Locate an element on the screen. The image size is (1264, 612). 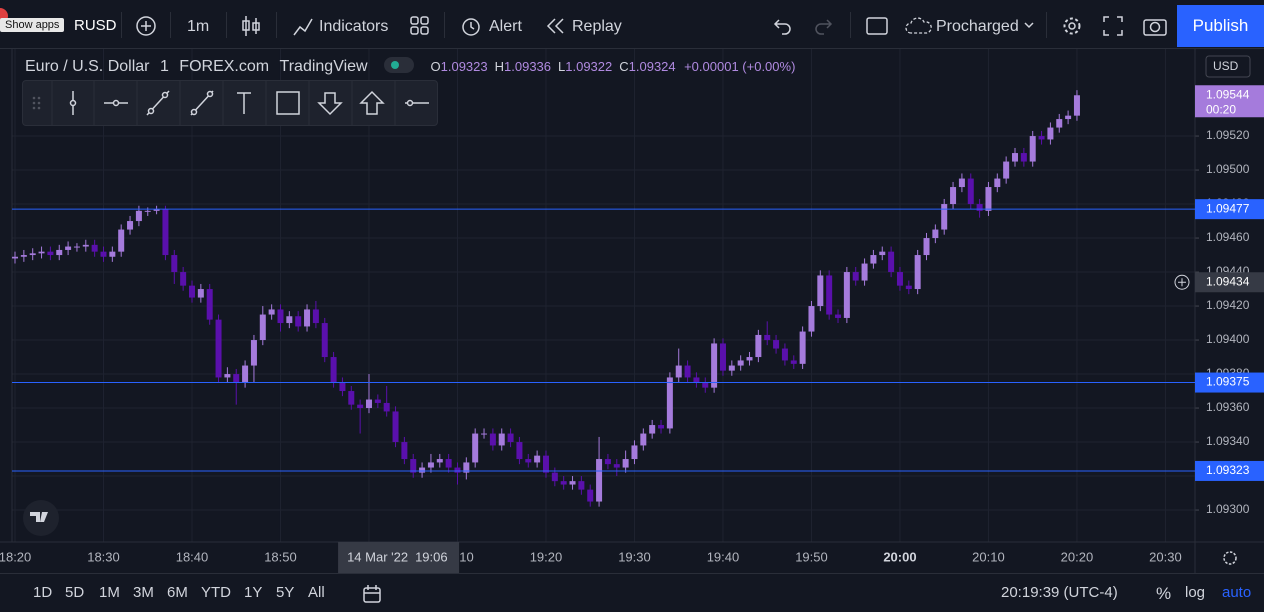
add-symbol is located at coordinates (146, 26).